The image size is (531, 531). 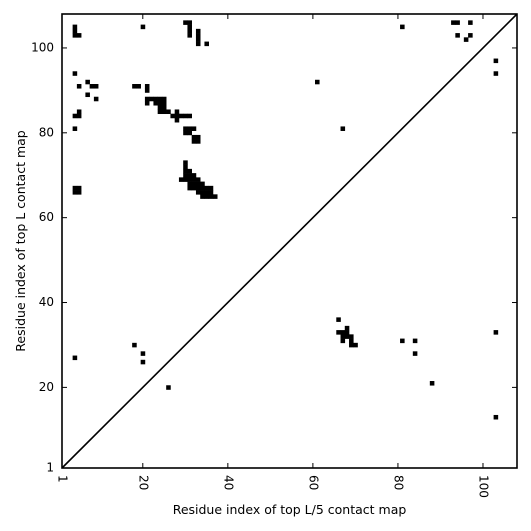 I want to click on x-tick-label: 60, so click(x=313, y=482).